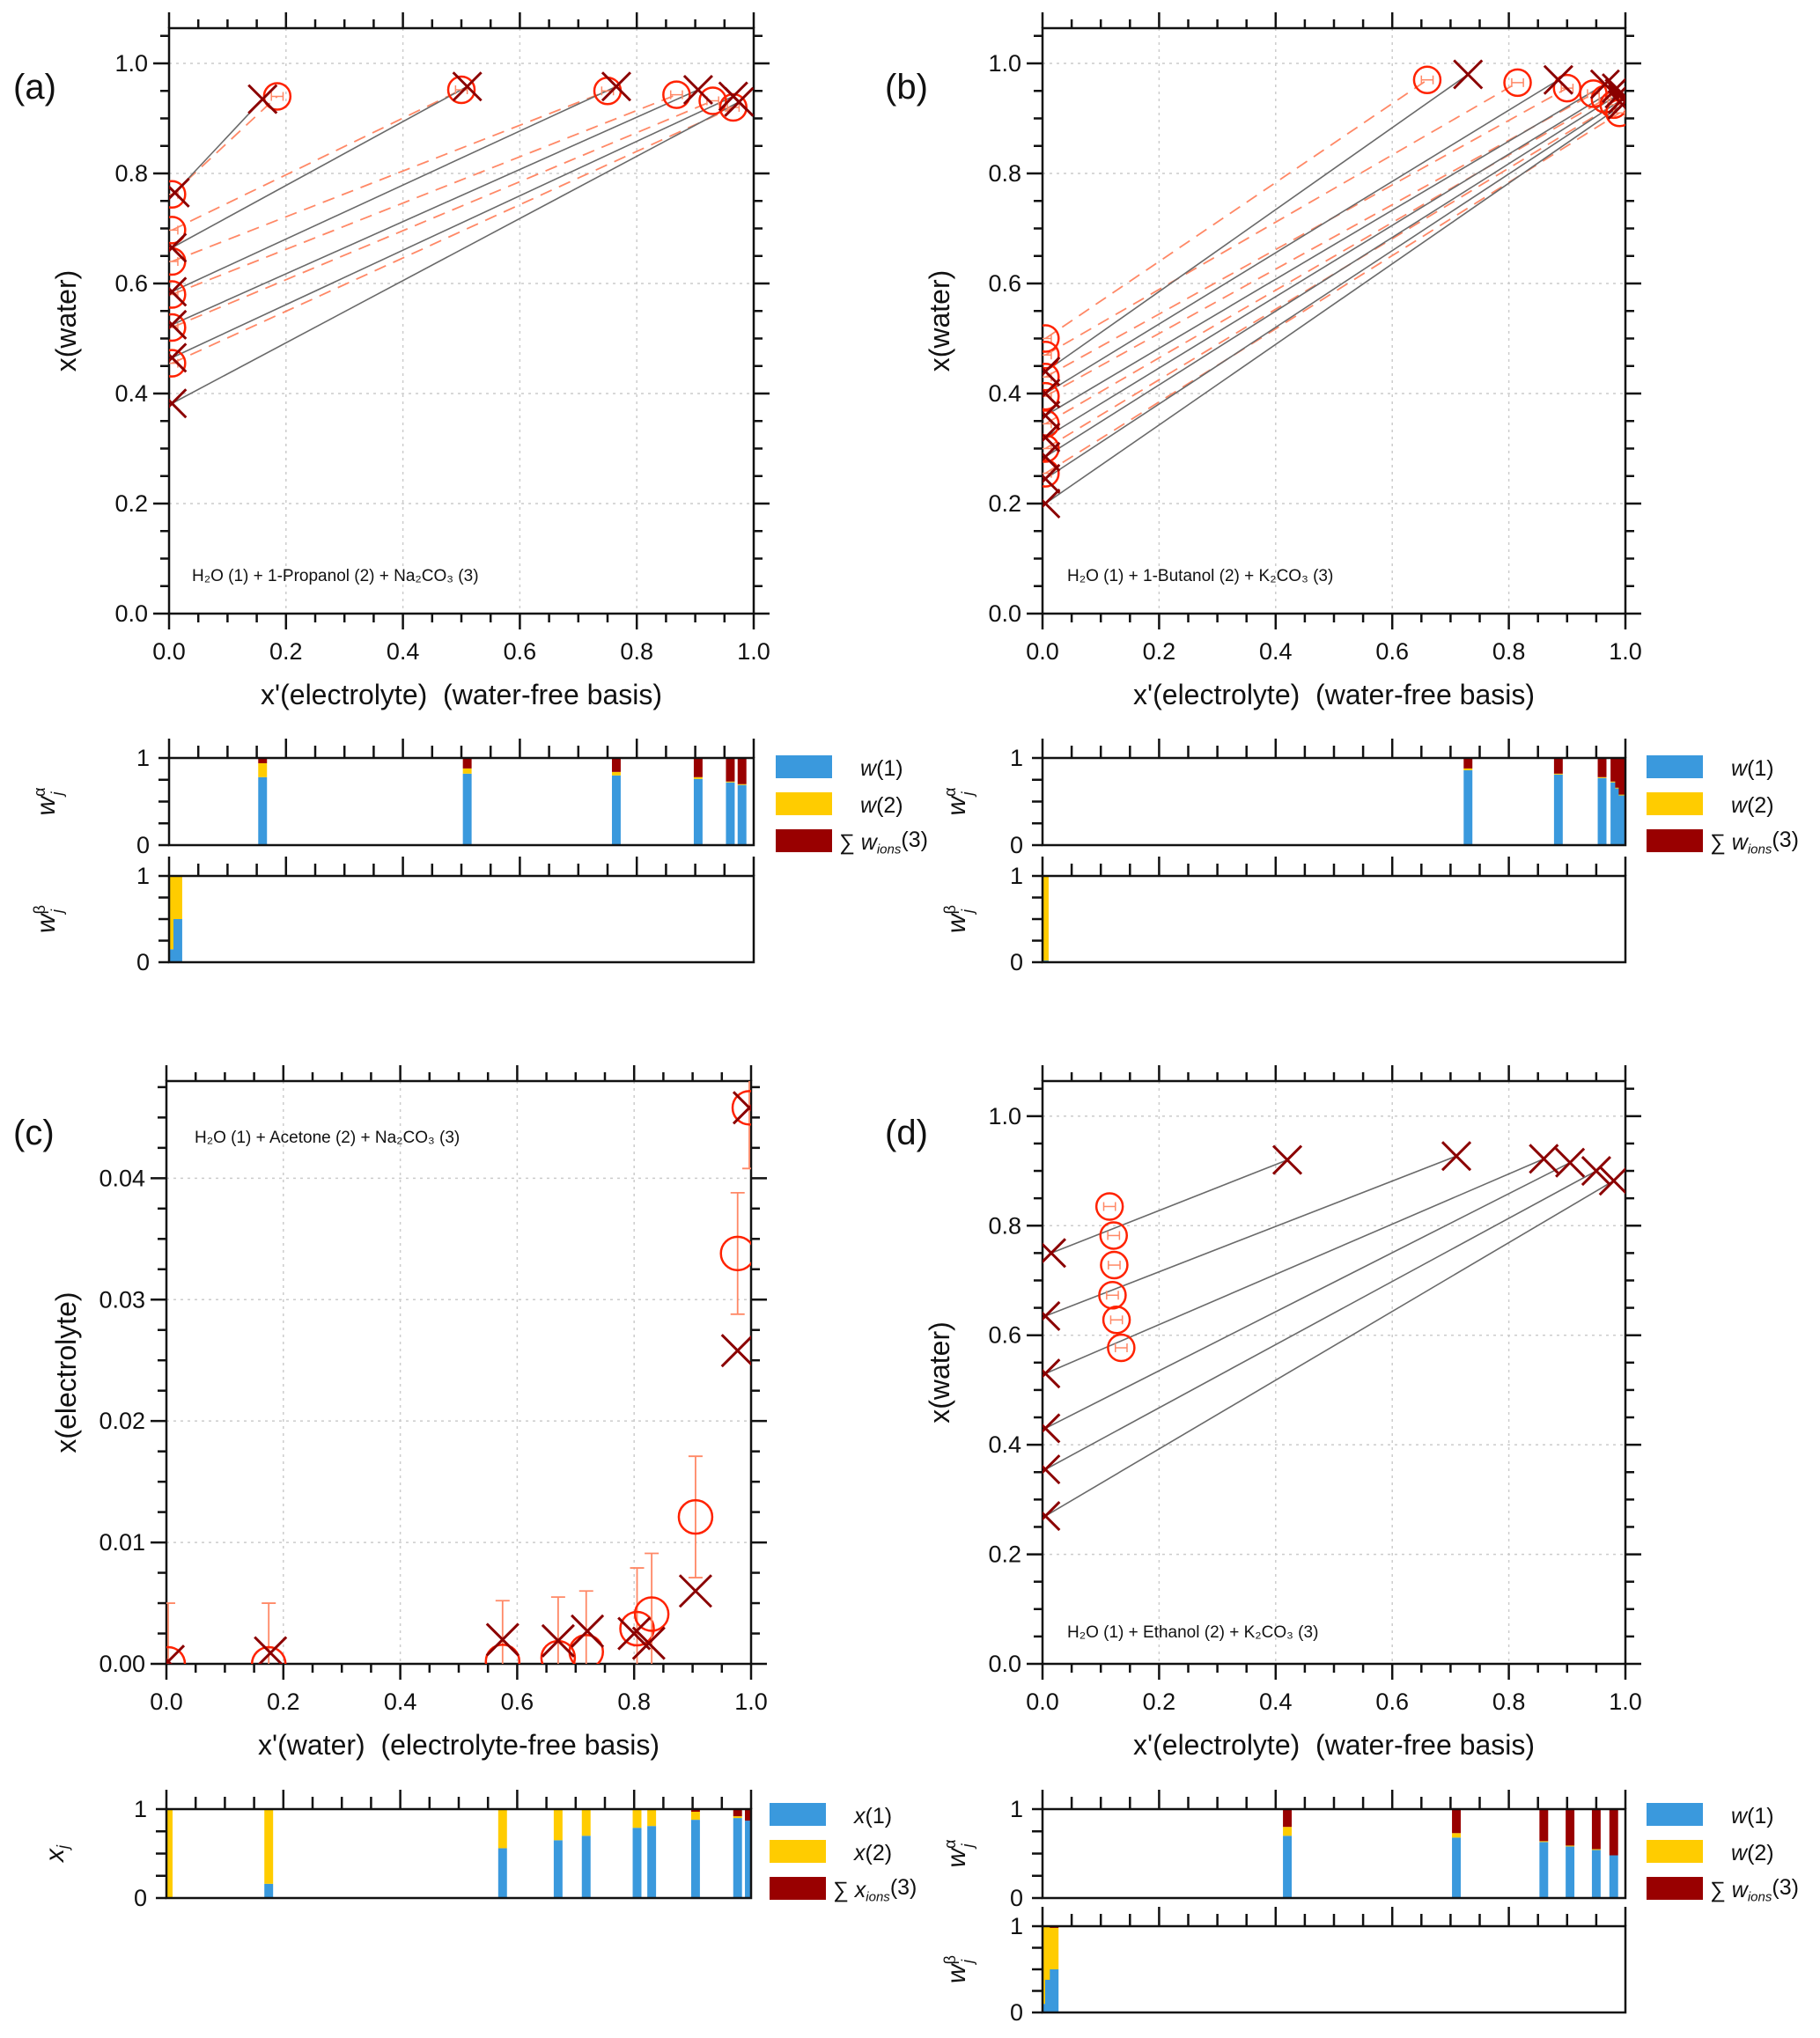  Describe the element at coordinates (122, 1299) in the screenshot. I see `y-tick-label: 0.03` at that location.